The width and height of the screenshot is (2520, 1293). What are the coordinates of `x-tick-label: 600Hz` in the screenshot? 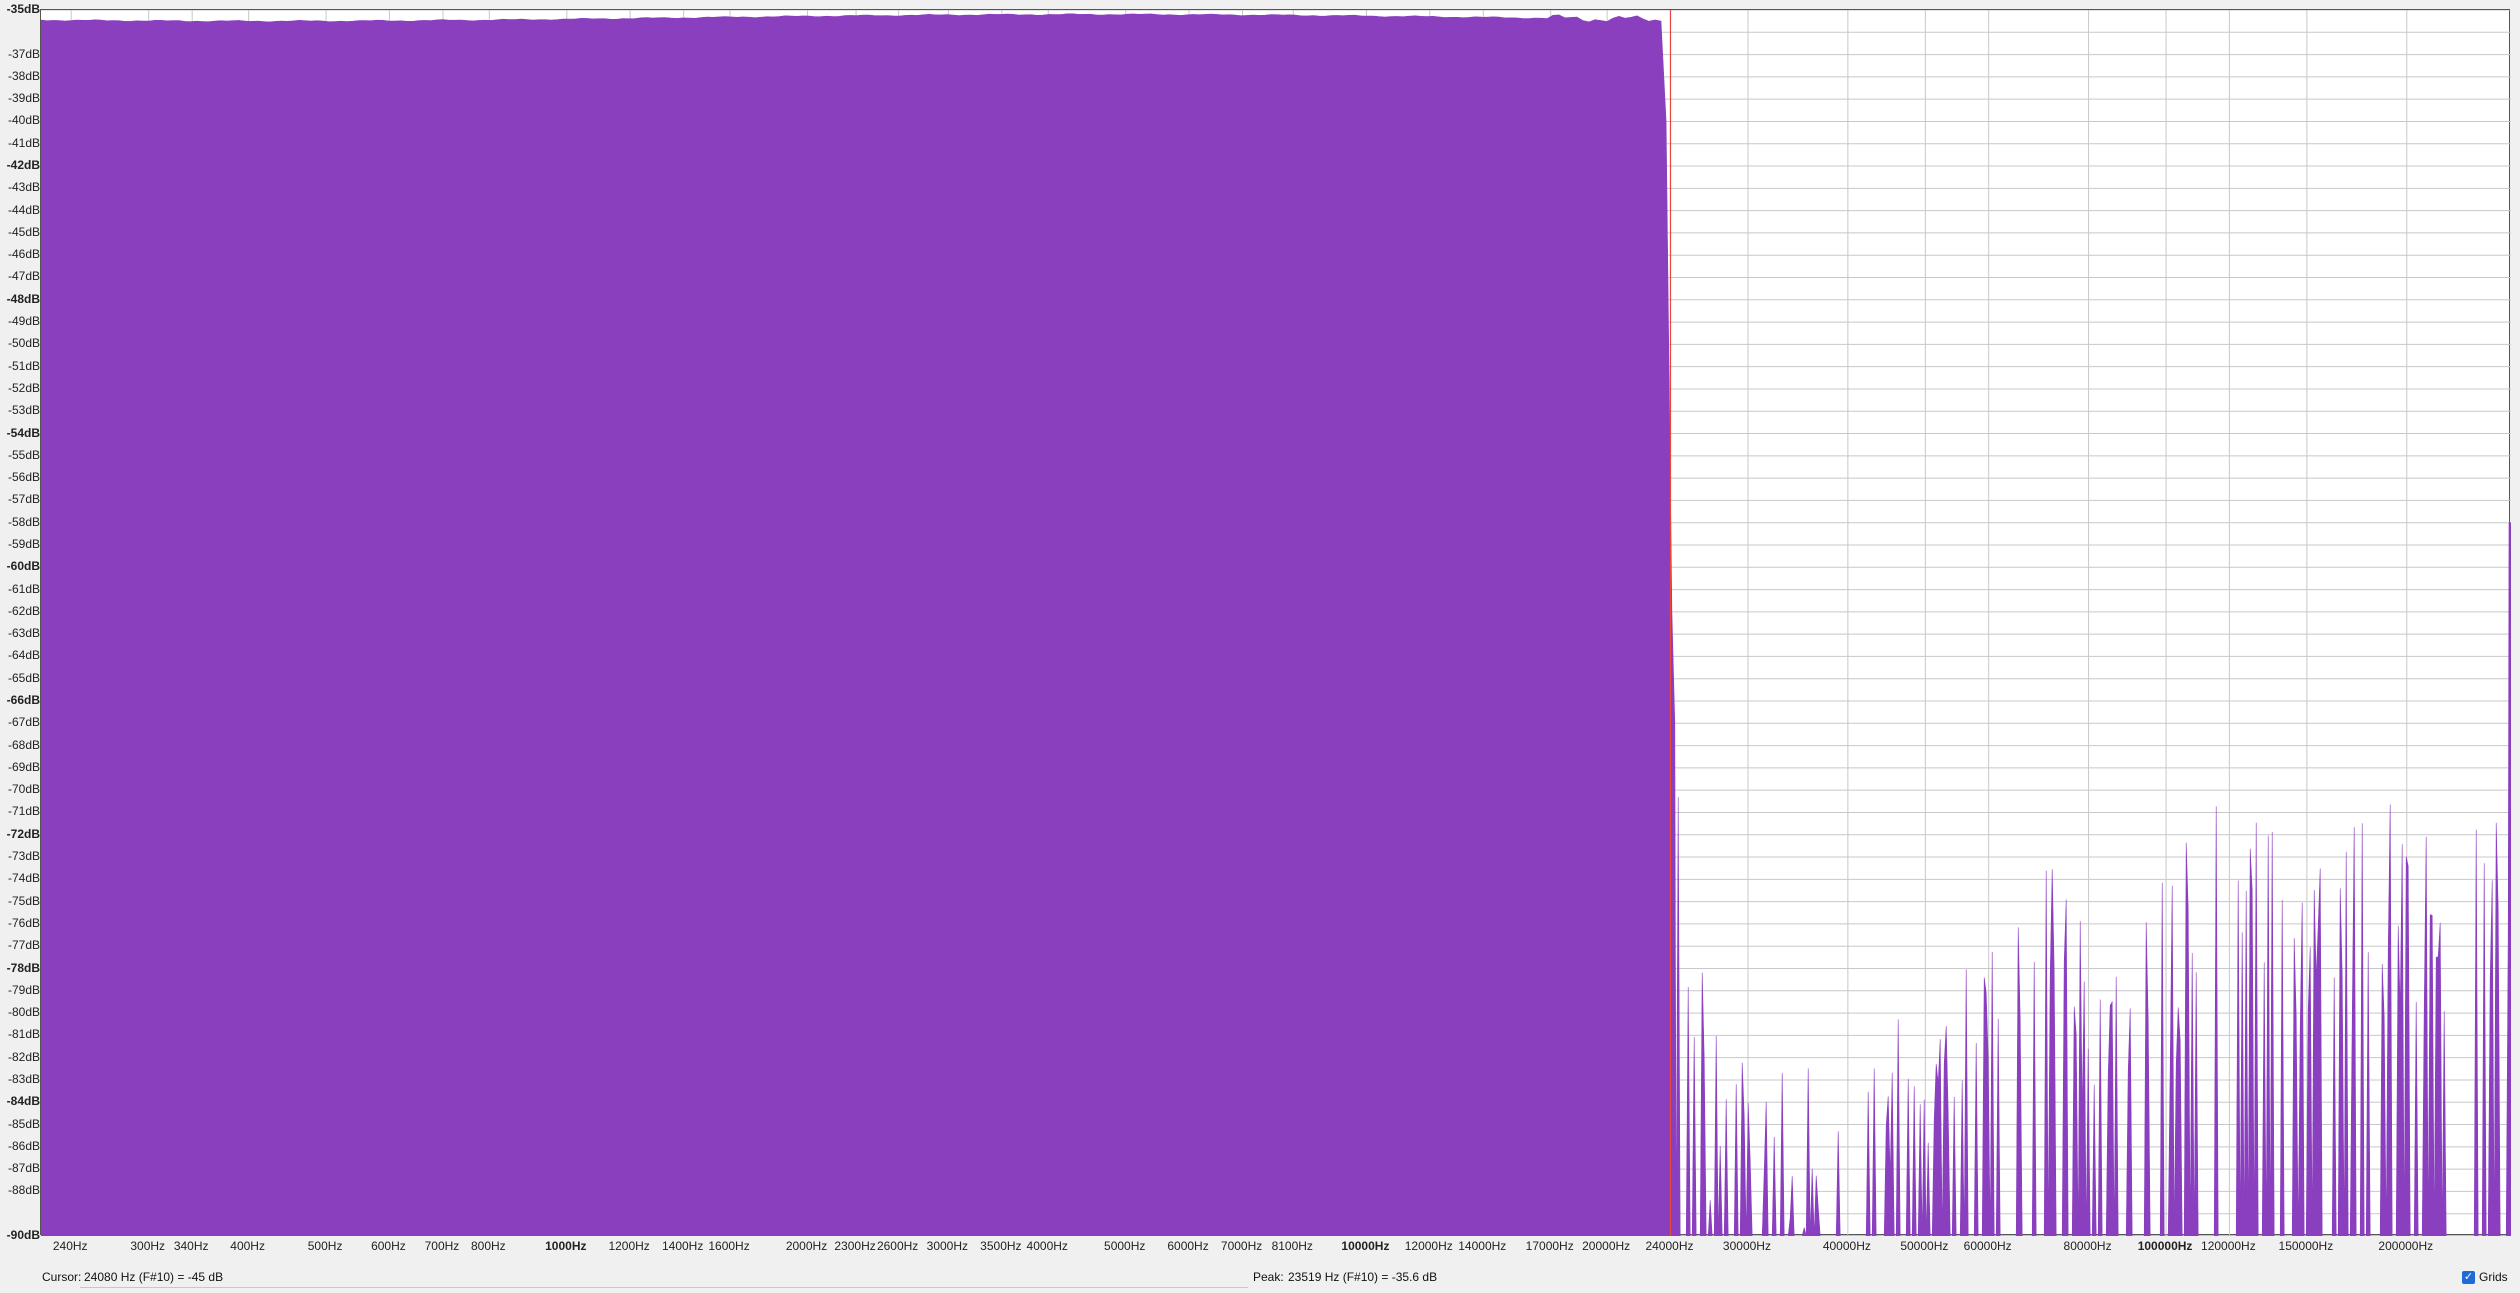 It's located at (388, 1246).